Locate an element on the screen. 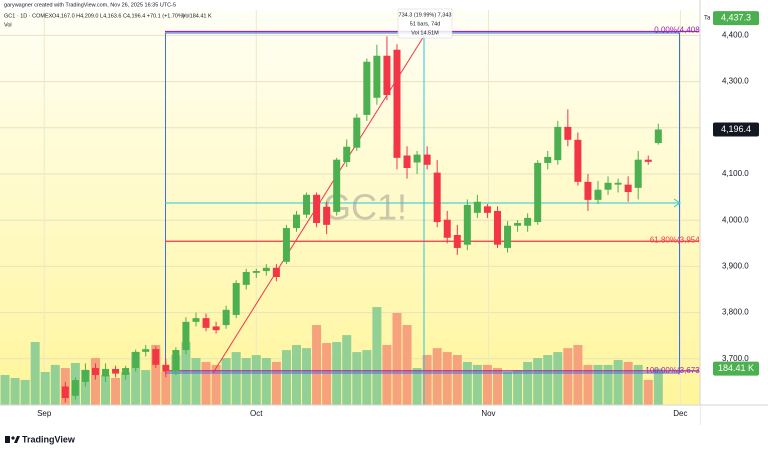 The height and width of the screenshot is (452, 768). fib-label: 61.80%(3,954.5) is located at coordinates (679, 239).